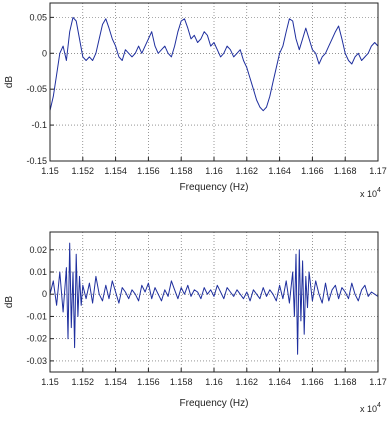 The image size is (388, 421). I want to click on y-tick-label: 0.01, so click(38, 272).